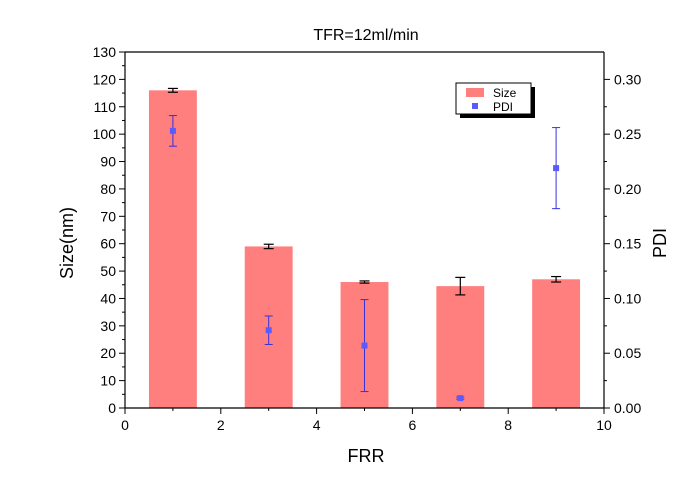 This screenshot has width=700, height=489. I want to click on y-tick-label: 130, so click(105, 52).